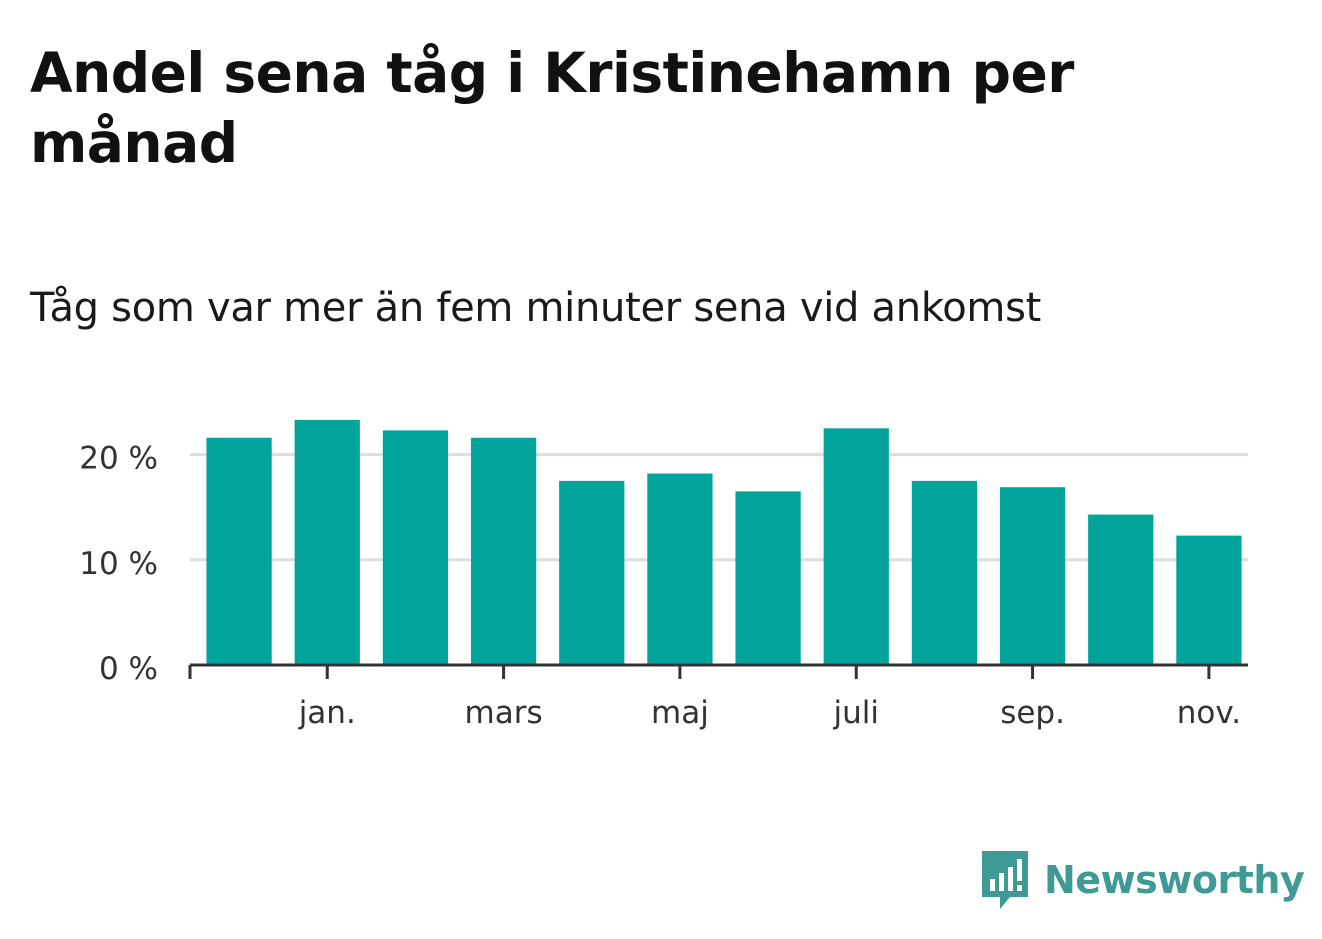 The height and width of the screenshot is (939, 1322). I want to click on chart-title: Andel sena tåg i Kristinehamn per månad, so click(552, 108).